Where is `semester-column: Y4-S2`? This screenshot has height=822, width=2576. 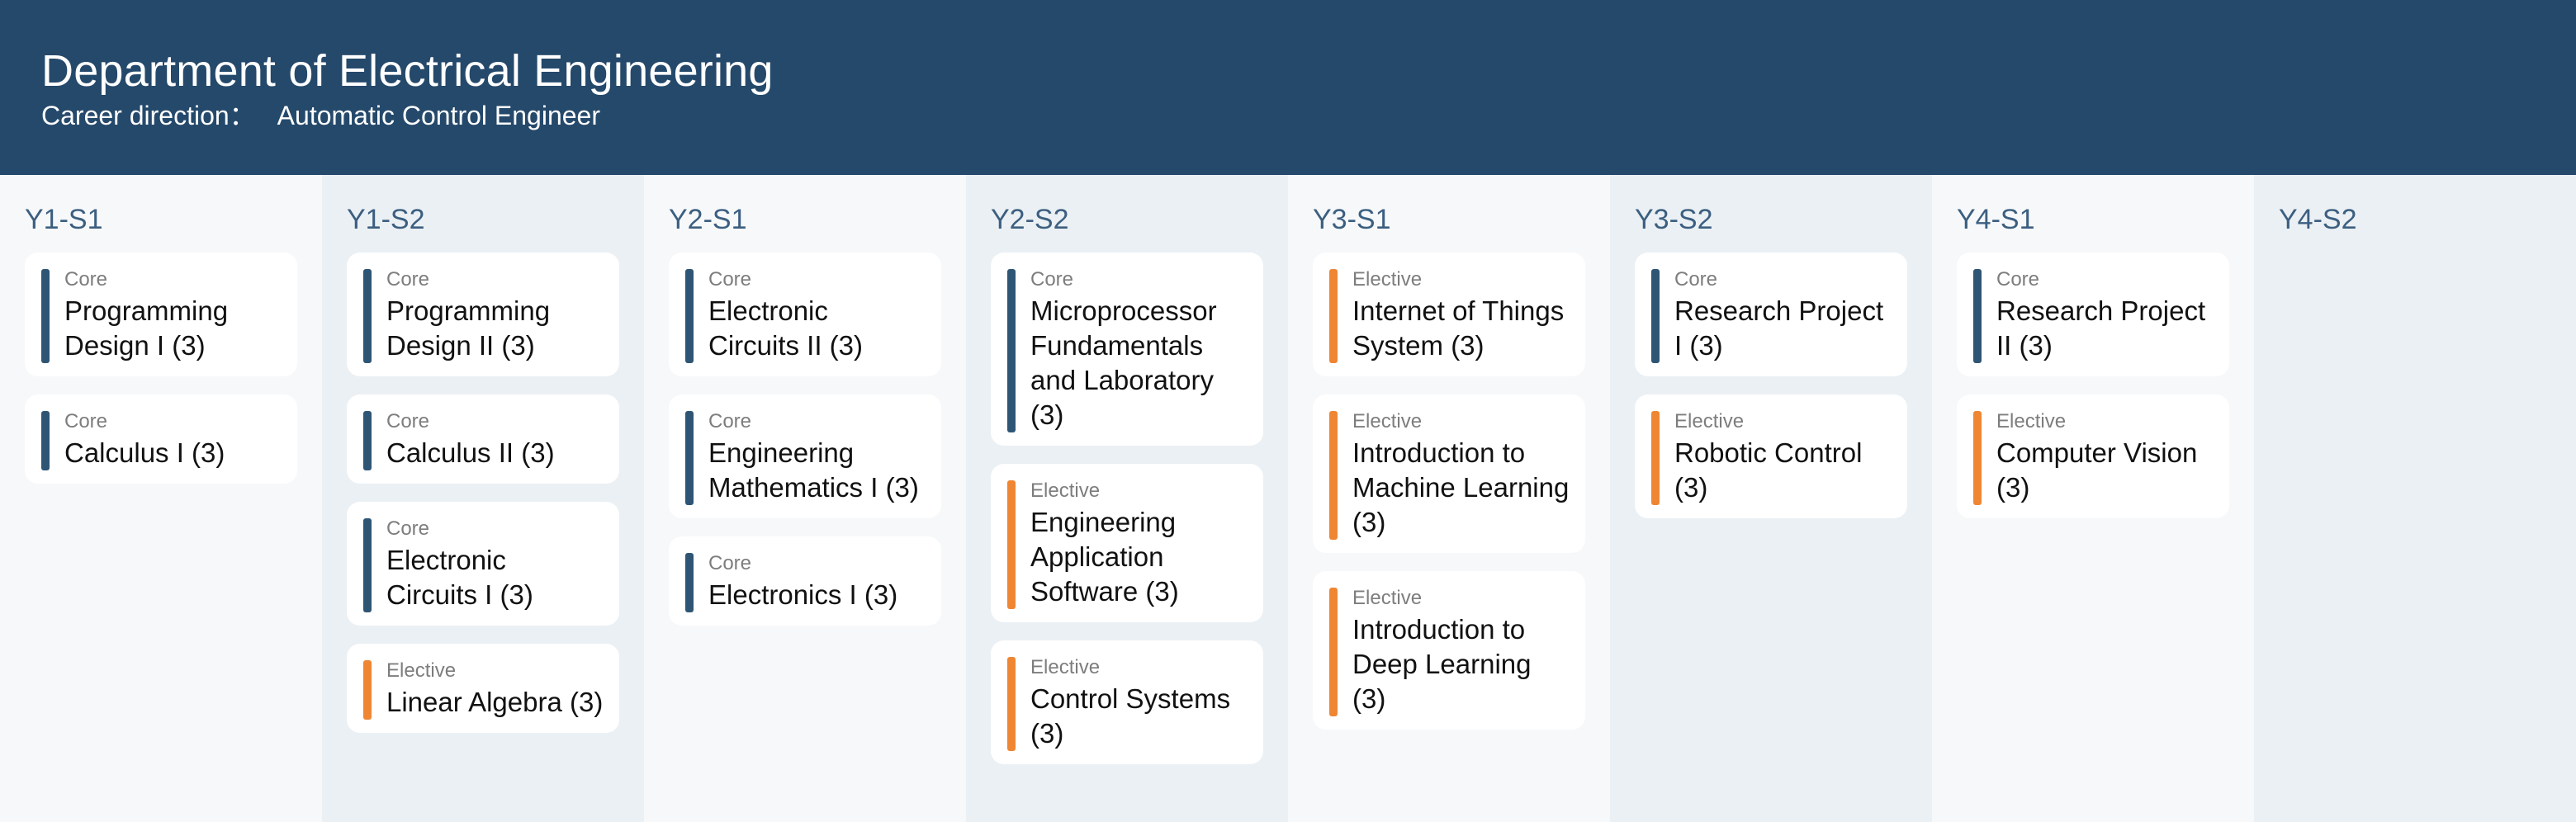
semester-column: Y4-S2 is located at coordinates (2415, 499).